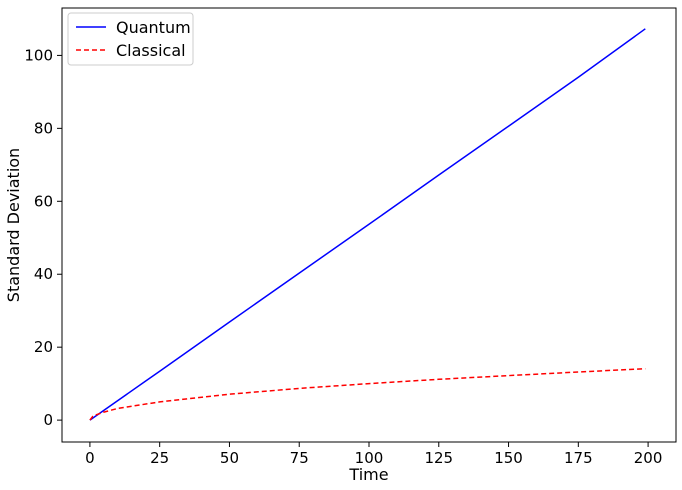  Describe the element at coordinates (90, 458) in the screenshot. I see `x-tick-label: 0` at that location.